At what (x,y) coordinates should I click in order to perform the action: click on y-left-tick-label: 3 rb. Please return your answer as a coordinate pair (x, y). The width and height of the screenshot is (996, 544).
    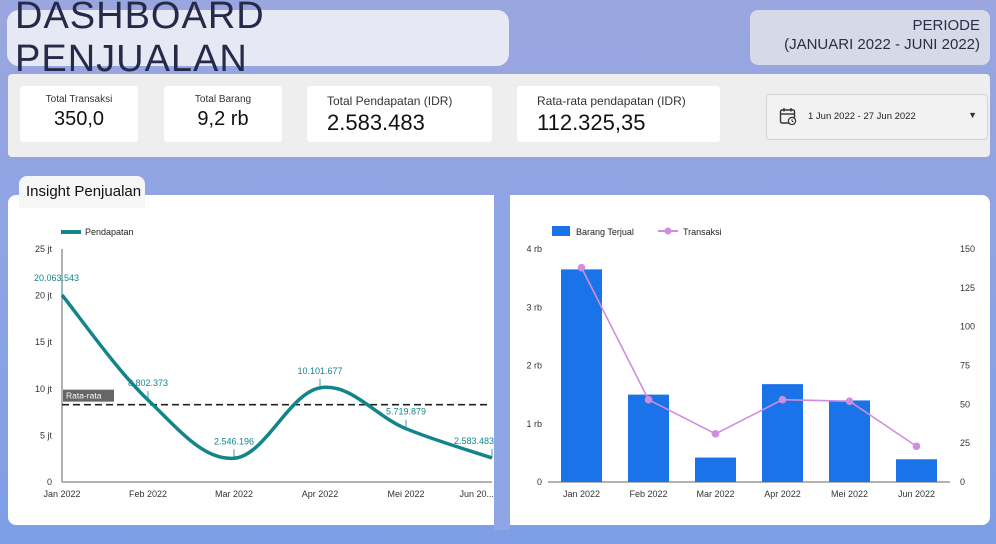
    Looking at the image, I should click on (534, 307).